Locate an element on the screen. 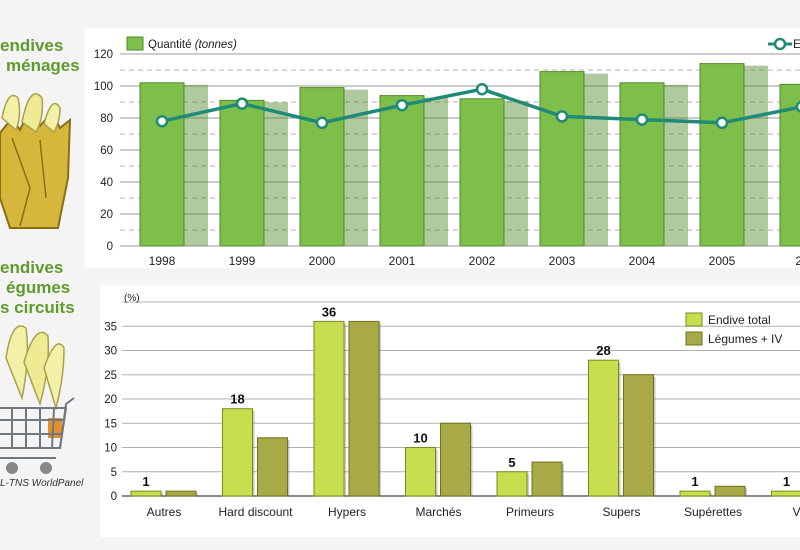 The height and width of the screenshot is (550, 800). data-label: 5 is located at coordinates (511, 462).